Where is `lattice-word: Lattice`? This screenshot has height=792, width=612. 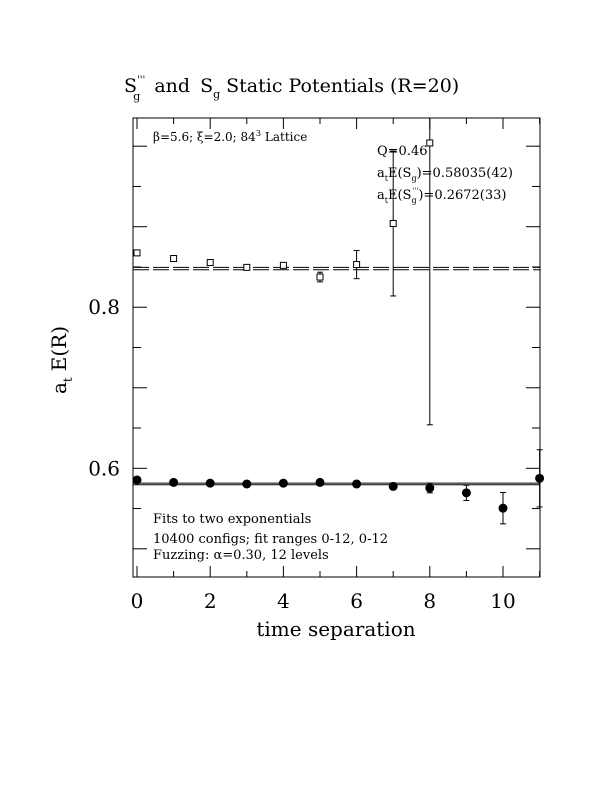
lattice-word: Lattice is located at coordinates (286, 137).